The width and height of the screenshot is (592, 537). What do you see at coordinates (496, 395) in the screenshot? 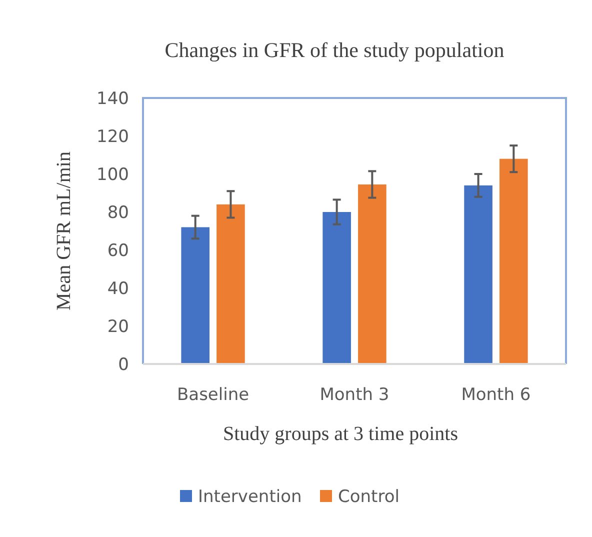
I see `x-tick-label: Month 6` at bounding box center [496, 395].